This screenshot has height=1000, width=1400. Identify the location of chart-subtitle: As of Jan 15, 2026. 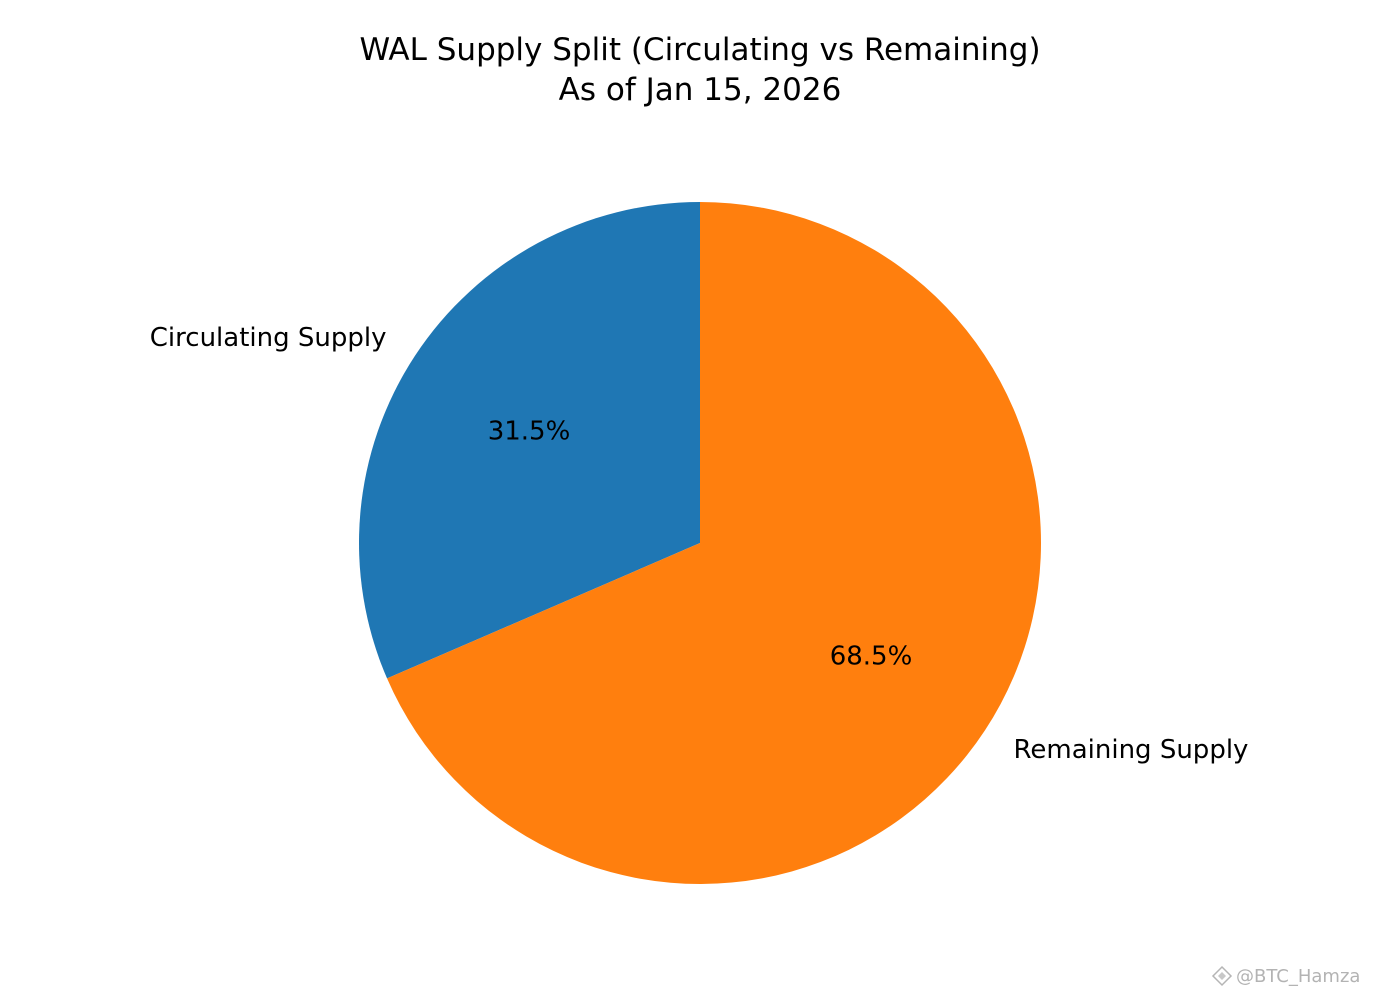
(700, 90).